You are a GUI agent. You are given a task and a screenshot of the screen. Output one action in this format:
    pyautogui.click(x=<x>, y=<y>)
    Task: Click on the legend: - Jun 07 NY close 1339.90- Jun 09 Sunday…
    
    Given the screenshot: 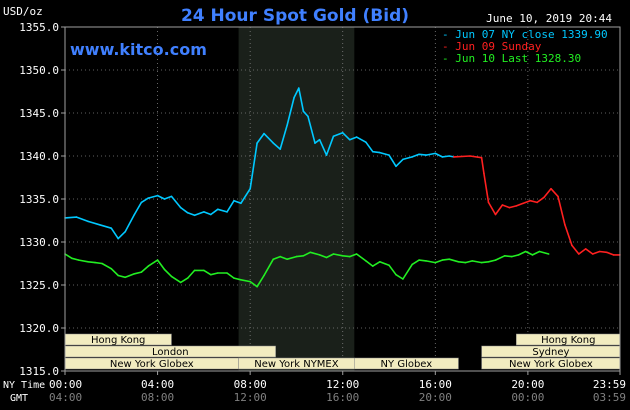 What is the action you would take?
    pyautogui.click(x=525, y=46)
    